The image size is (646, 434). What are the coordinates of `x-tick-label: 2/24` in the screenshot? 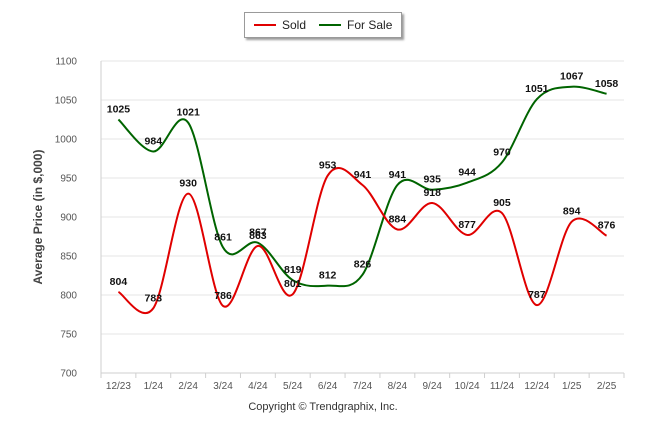 It's located at (188, 386).